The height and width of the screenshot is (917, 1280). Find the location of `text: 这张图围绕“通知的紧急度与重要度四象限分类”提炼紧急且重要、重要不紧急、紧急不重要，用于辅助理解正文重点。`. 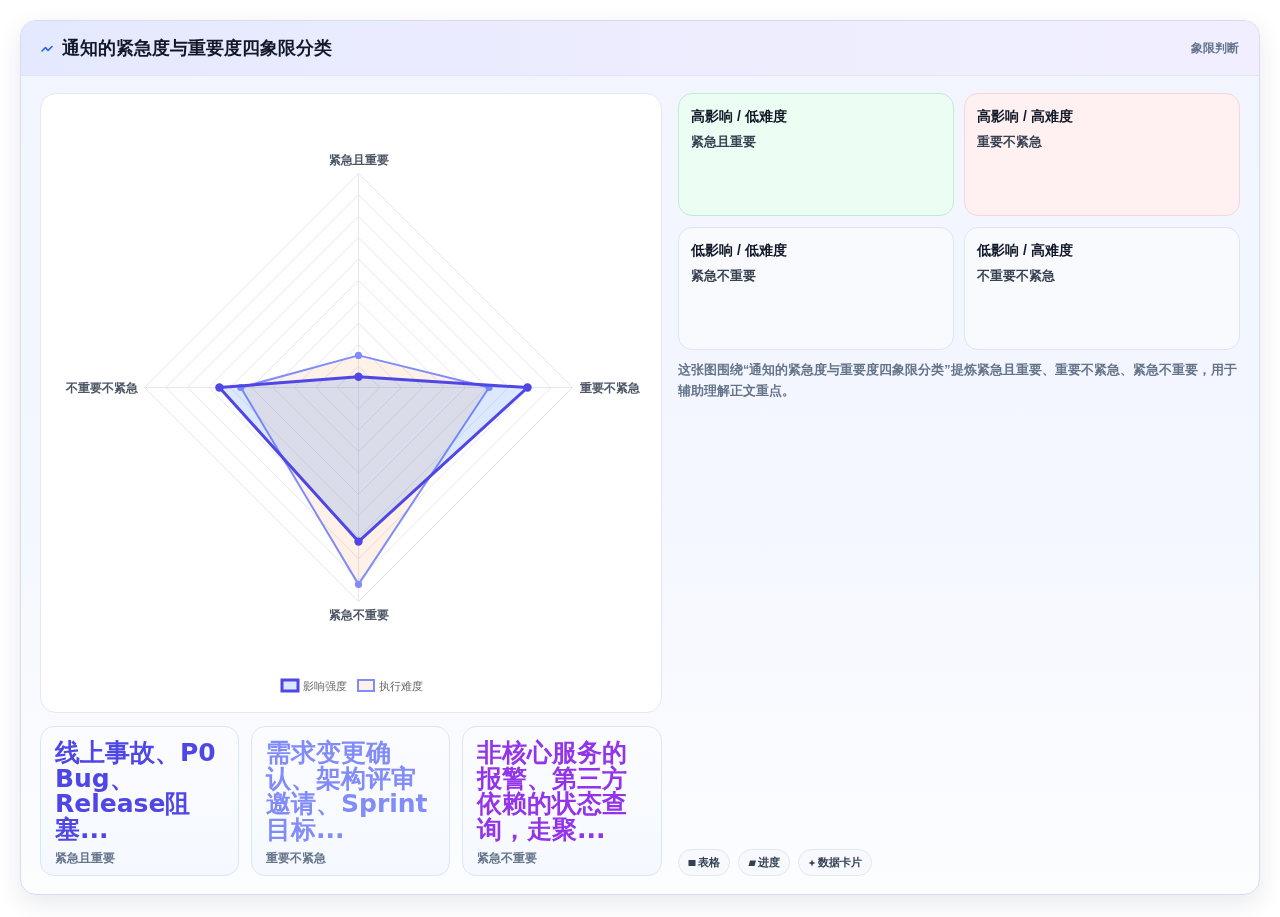

text: 这张图围绕“通知的紧急度与重要度四象限分类”提炼紧急且重要、重要不紧急、紧急不重要，用于辅助理解正文重点。 is located at coordinates (958, 380).